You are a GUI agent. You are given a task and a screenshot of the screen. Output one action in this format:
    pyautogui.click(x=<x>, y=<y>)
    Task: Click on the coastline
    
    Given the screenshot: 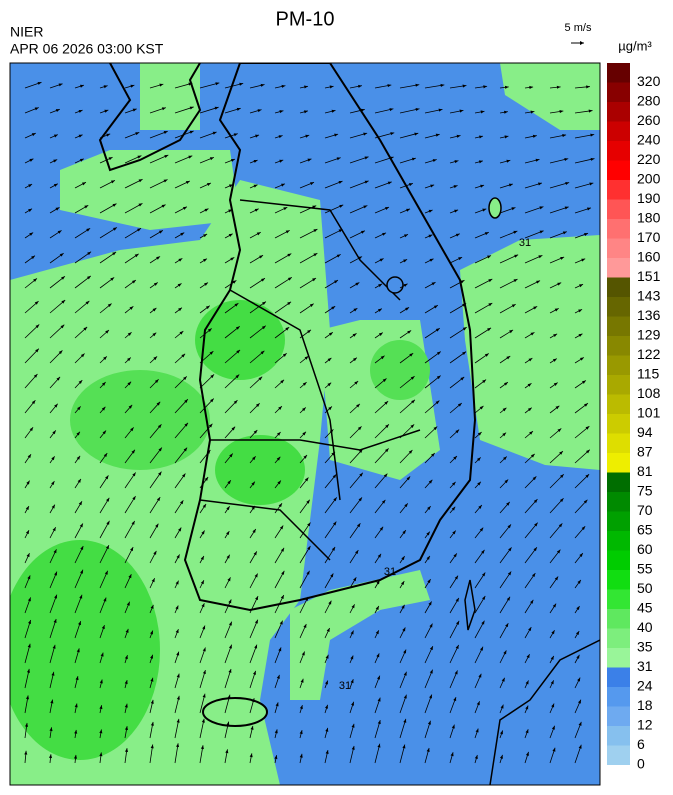 What is the action you would take?
    pyautogui.click(x=150, y=117)
    